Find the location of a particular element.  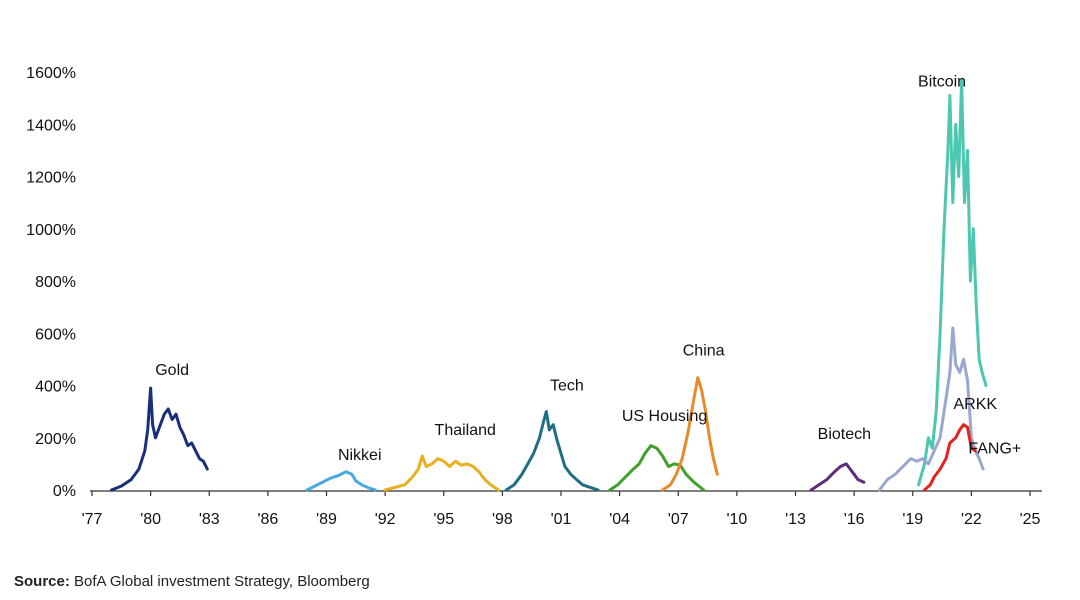

x-tick-label: '77 is located at coordinates (92, 519).